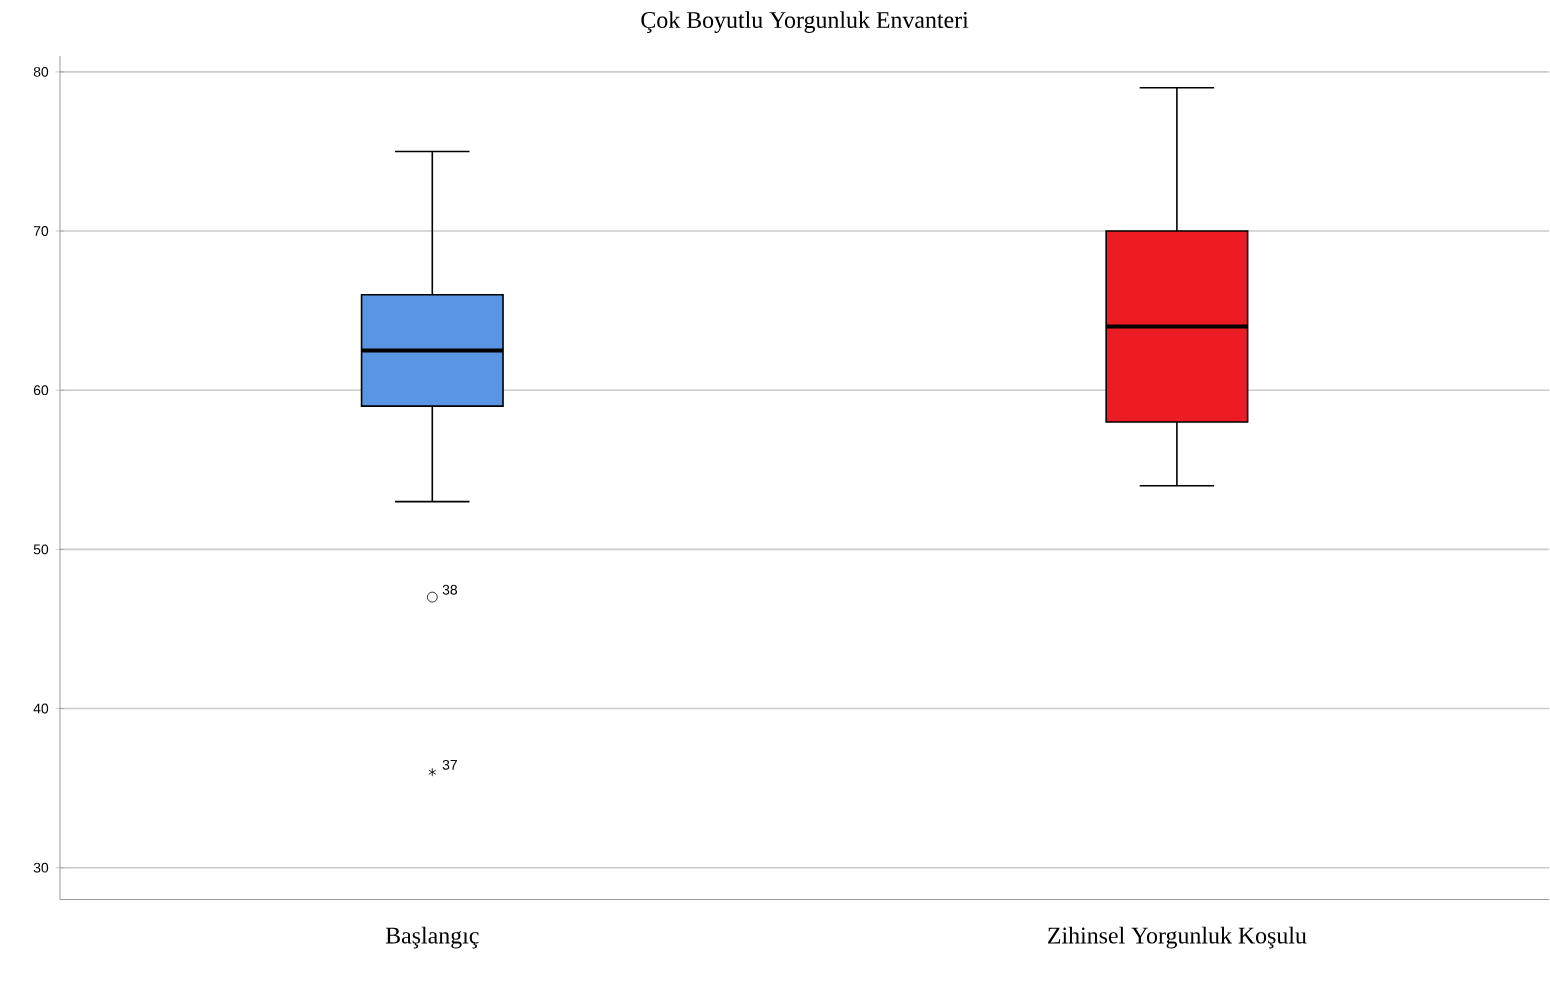 Image resolution: width=1550 pixels, height=990 pixels. I want to click on x-tick-label: Başlangıç, so click(432, 938).